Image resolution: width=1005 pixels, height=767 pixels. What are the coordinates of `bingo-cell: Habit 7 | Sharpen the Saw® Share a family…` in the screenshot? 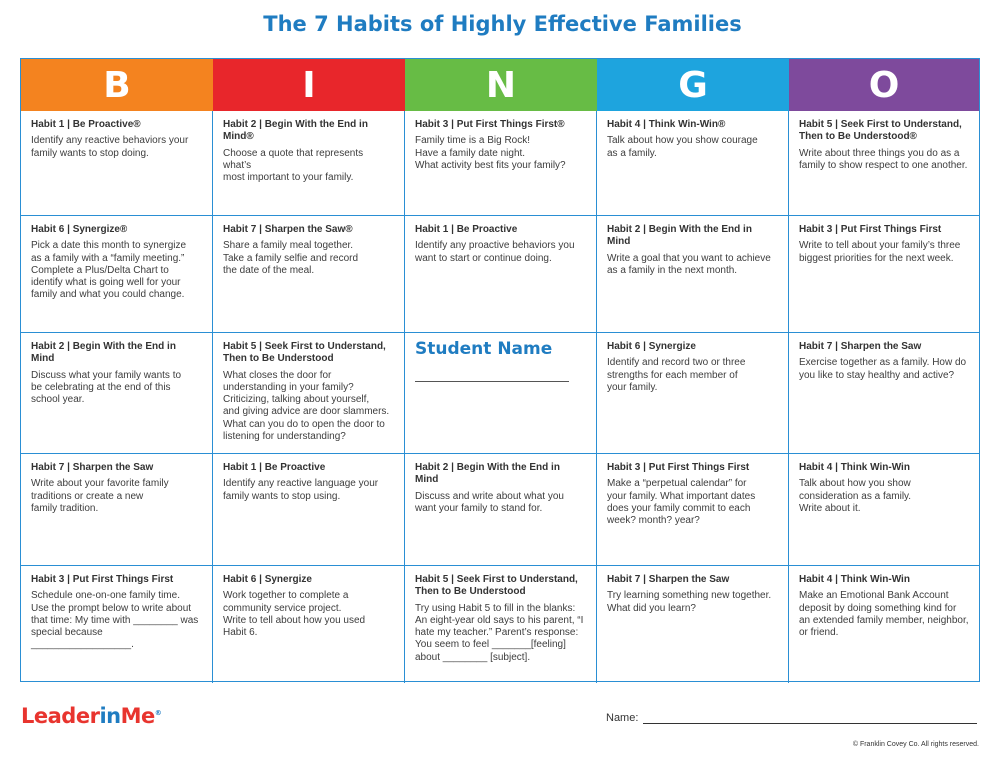 It's located at (309, 274).